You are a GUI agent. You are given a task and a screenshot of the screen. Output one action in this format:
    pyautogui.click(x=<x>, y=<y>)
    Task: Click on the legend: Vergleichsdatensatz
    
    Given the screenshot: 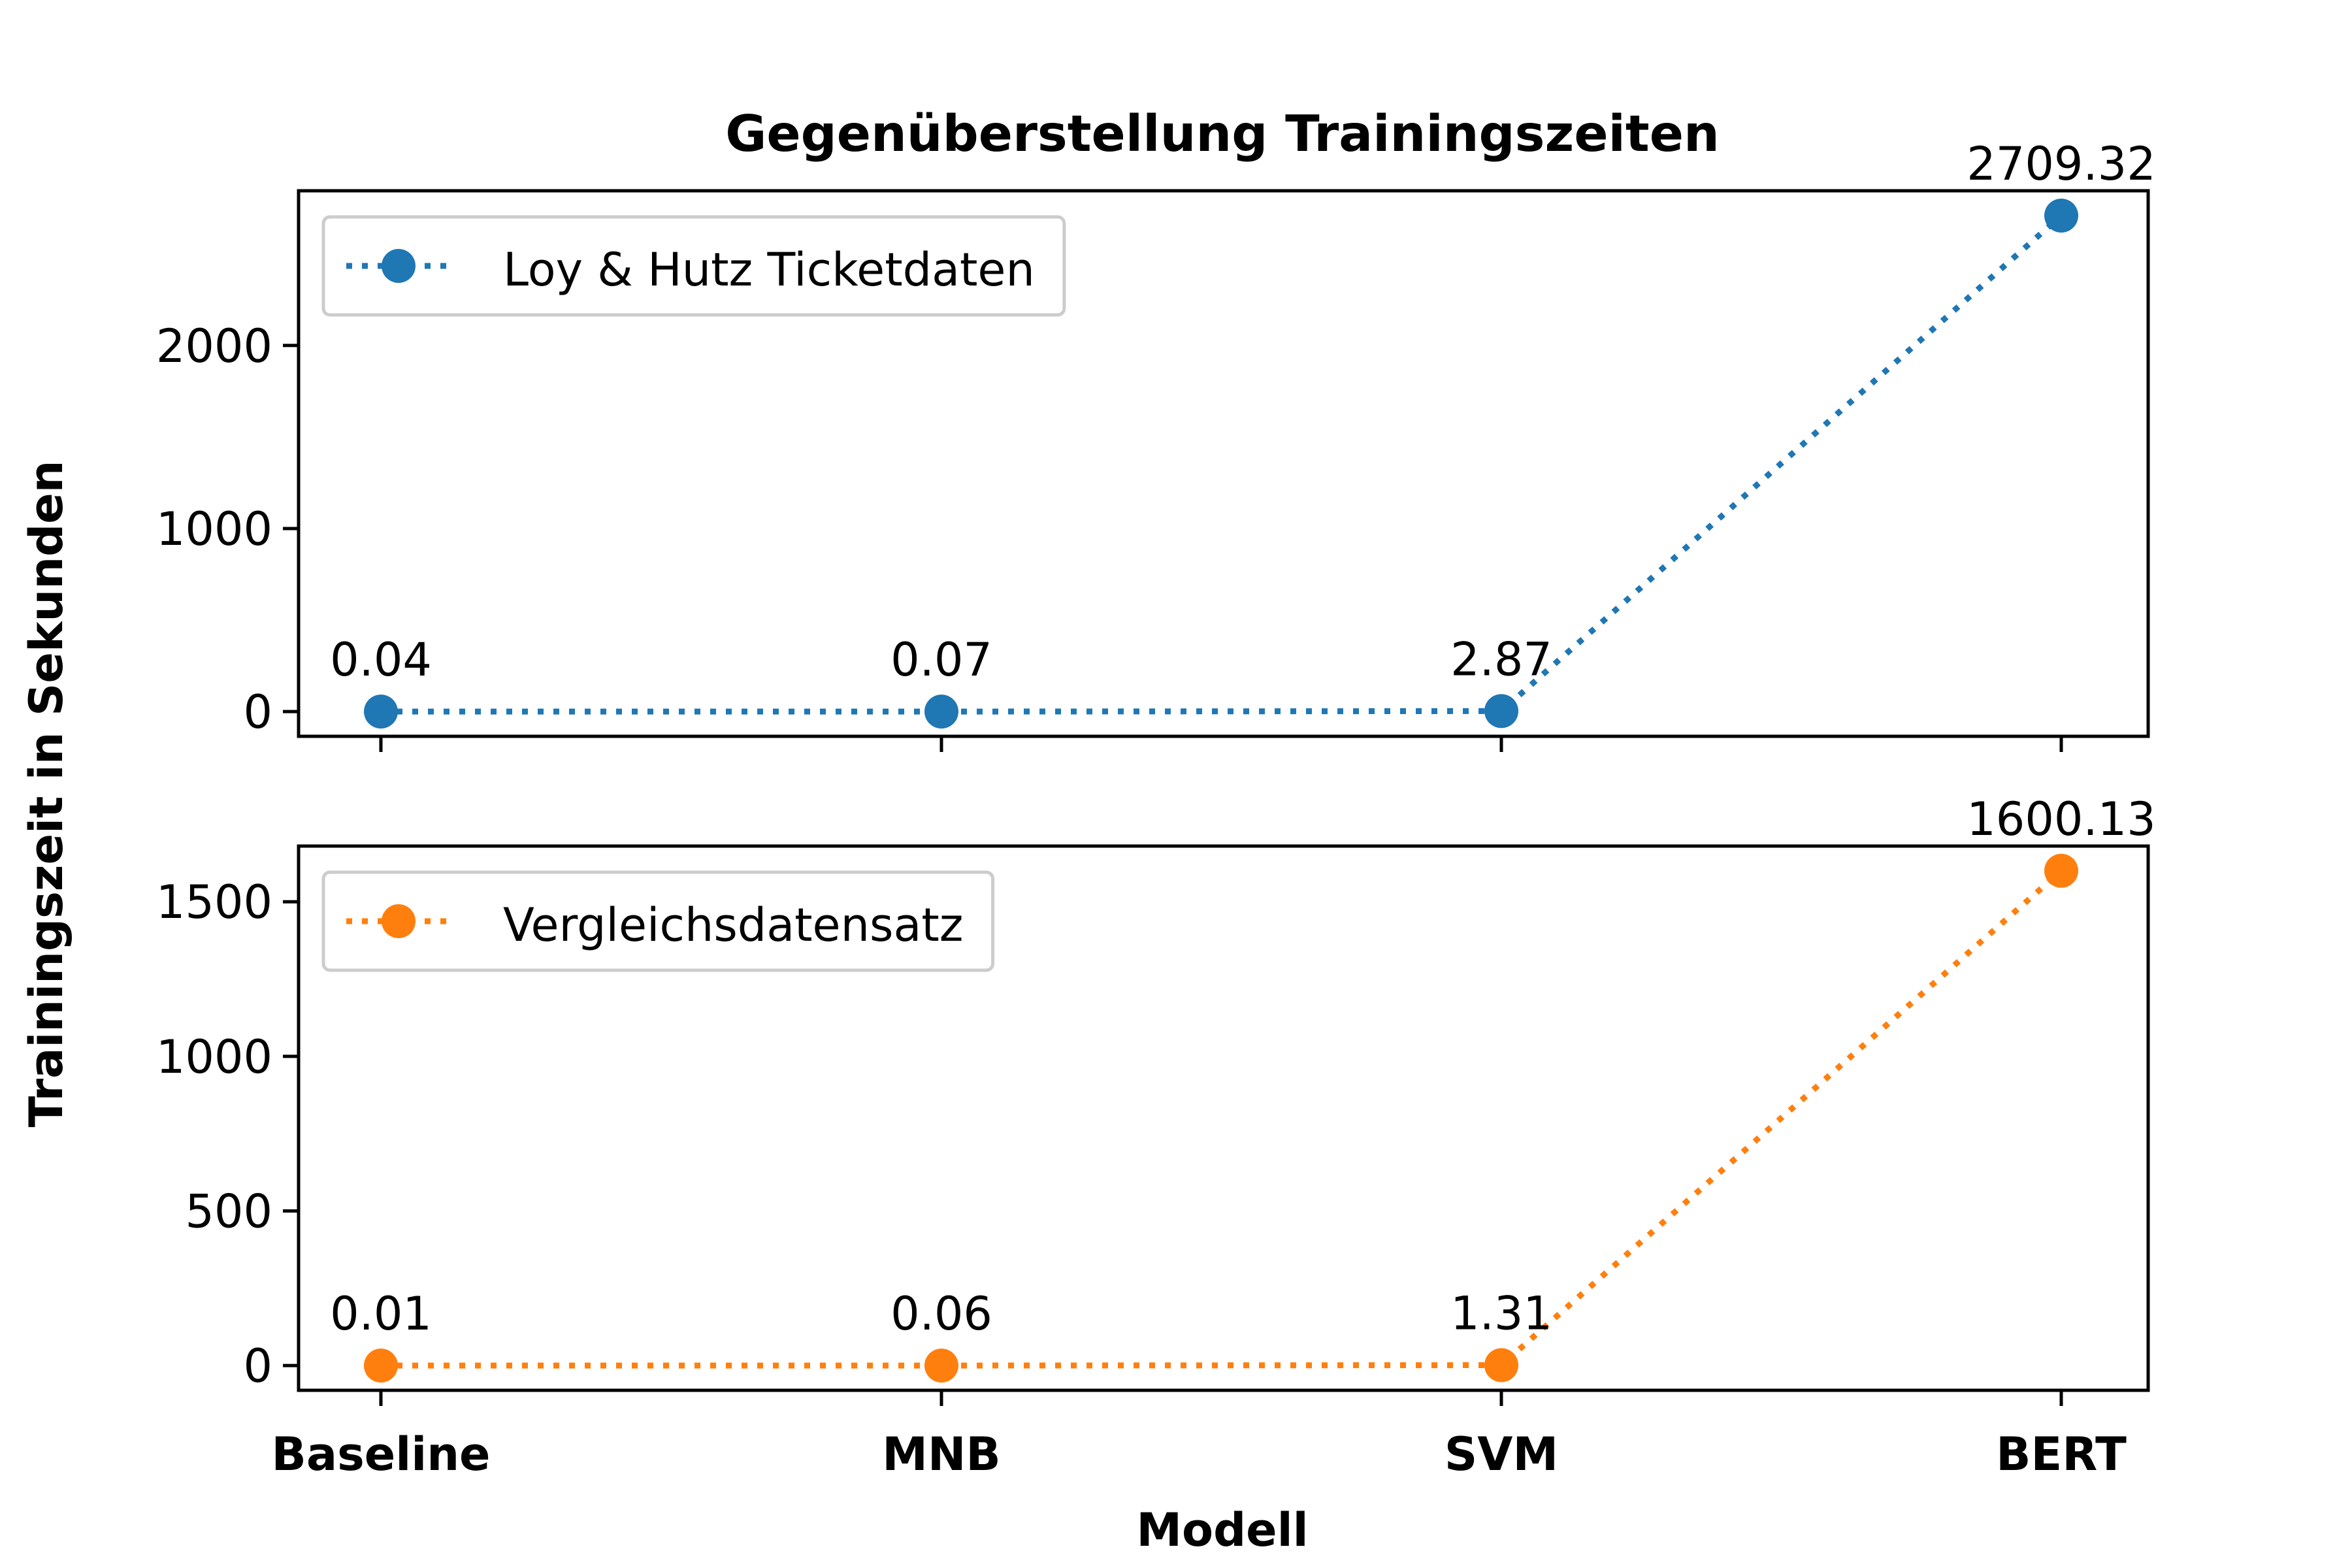 What is the action you would take?
    pyautogui.click(x=658, y=921)
    